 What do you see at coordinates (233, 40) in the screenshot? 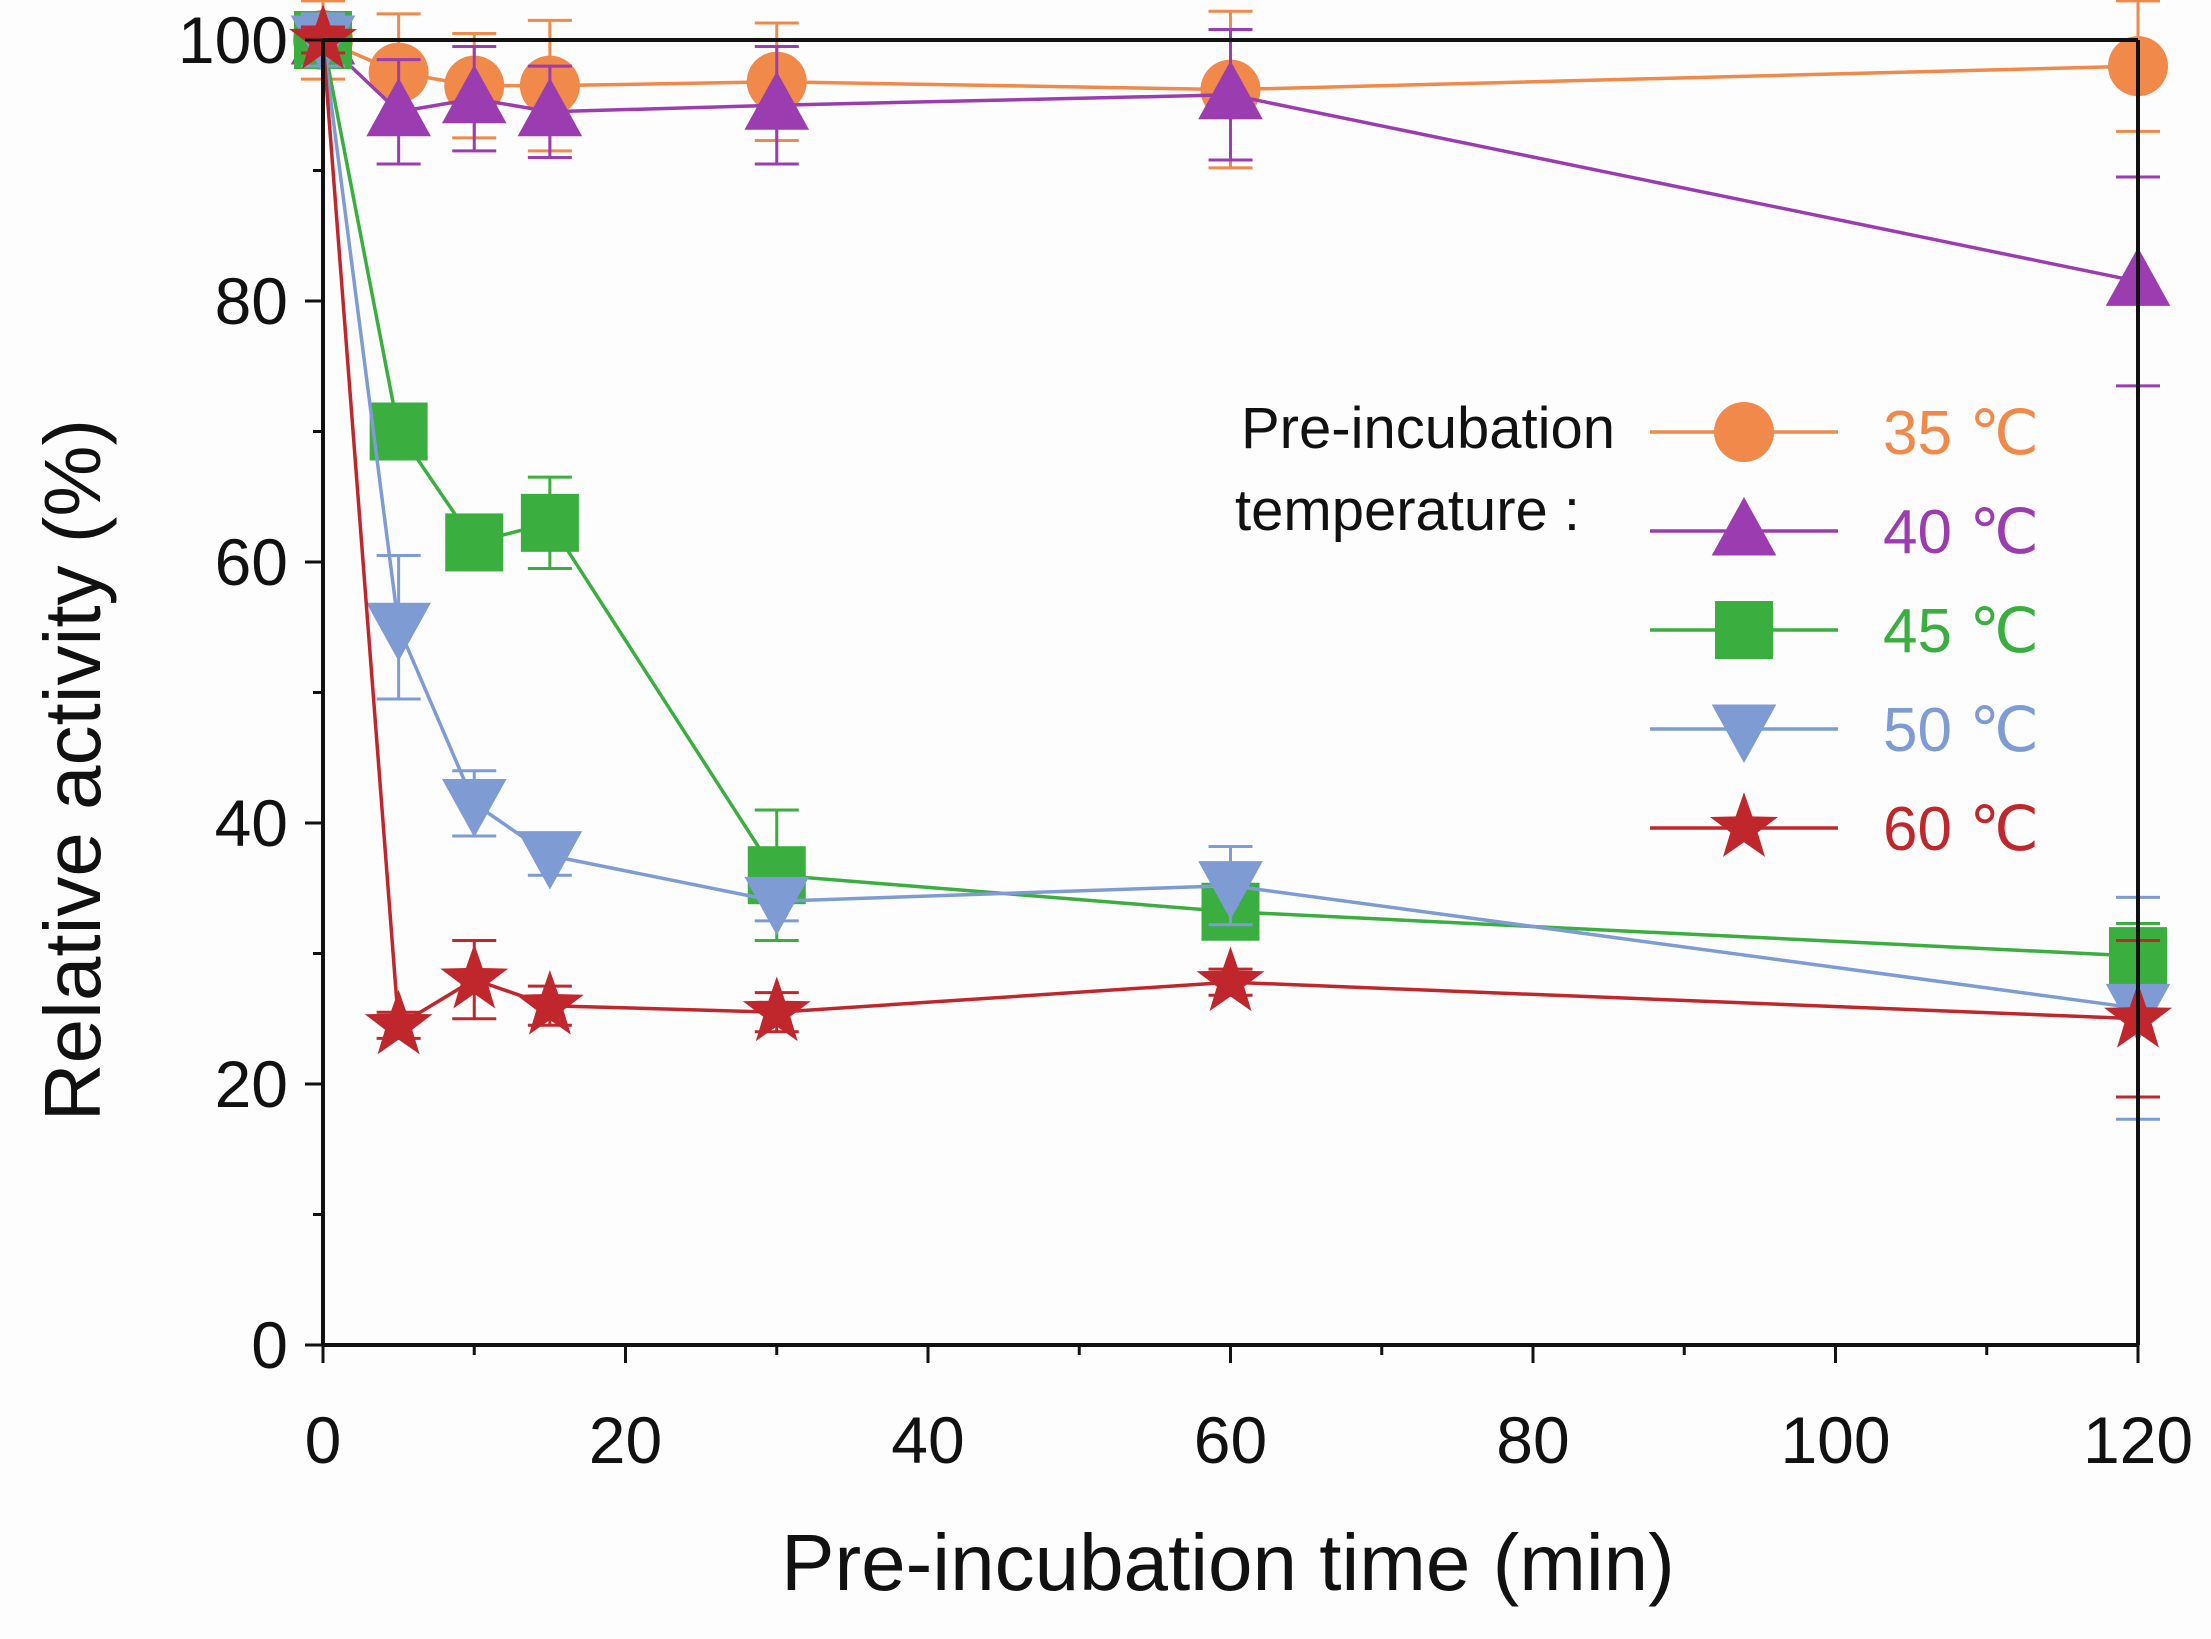
I see `y-tick-label: 100` at bounding box center [233, 40].